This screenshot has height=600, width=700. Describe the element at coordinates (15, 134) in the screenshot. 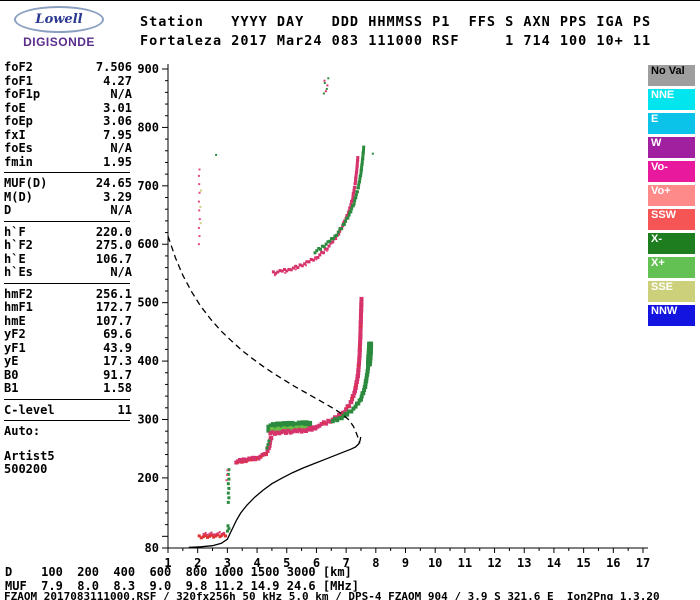

I see `parameter-label: fxI` at that location.